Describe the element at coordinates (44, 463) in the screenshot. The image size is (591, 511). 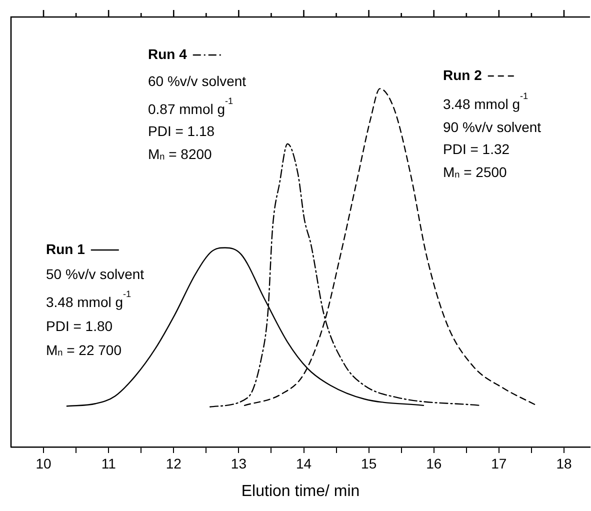
I see `x-tick-label: 10` at that location.